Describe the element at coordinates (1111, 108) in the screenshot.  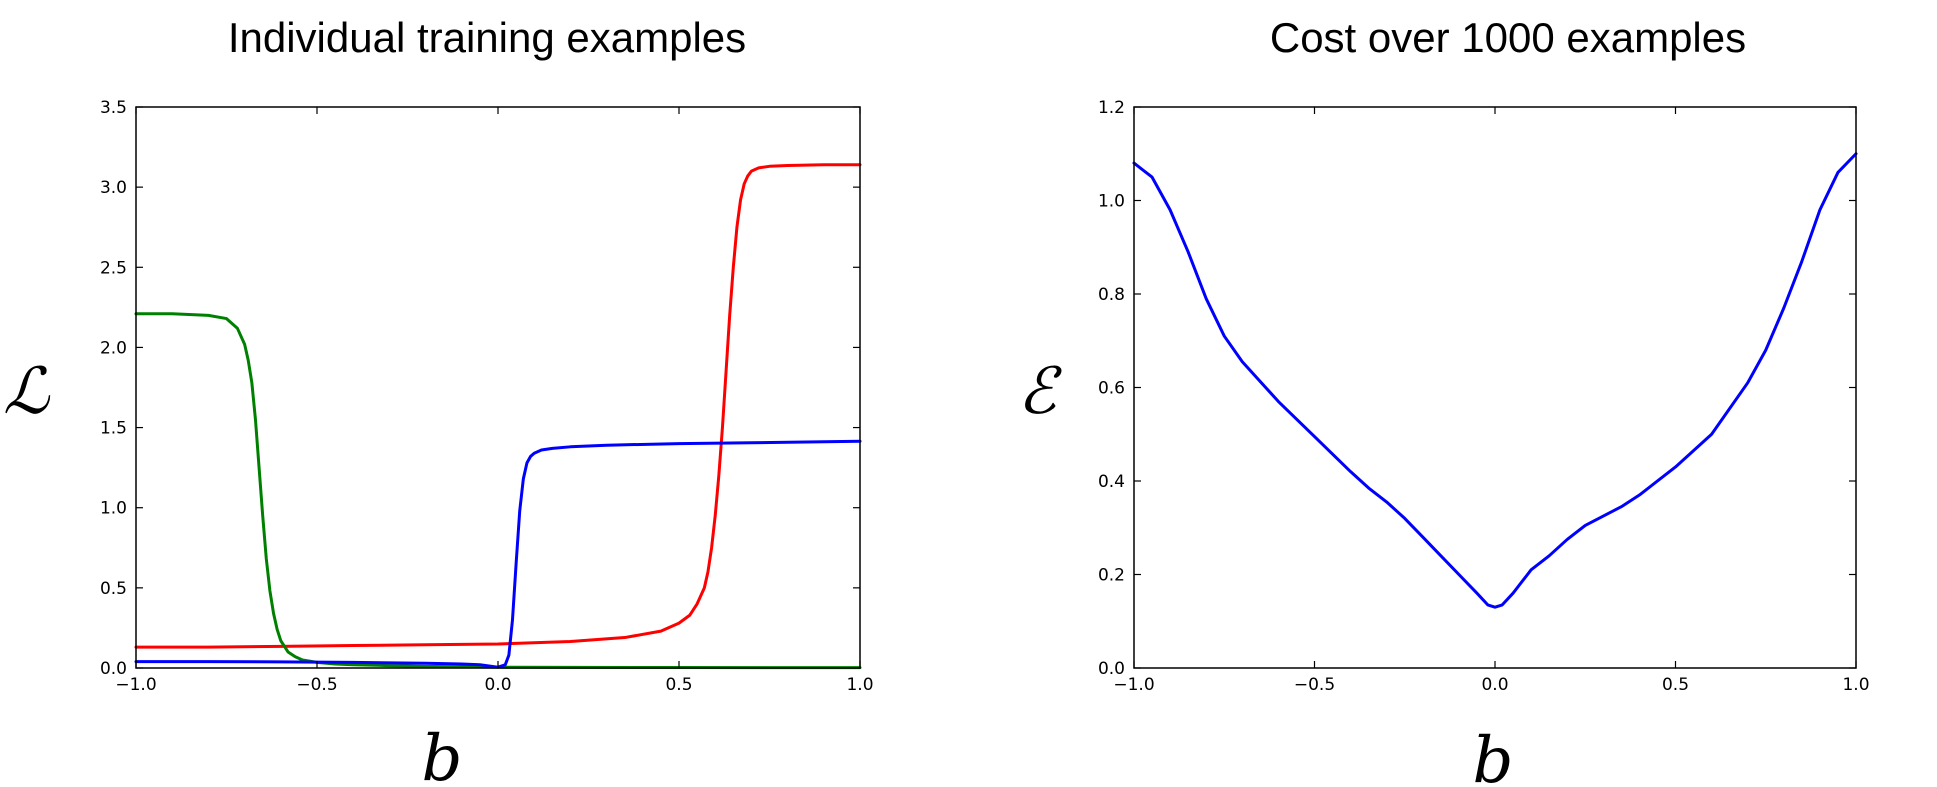
I see `y-tick-label: 1.2` at that location.